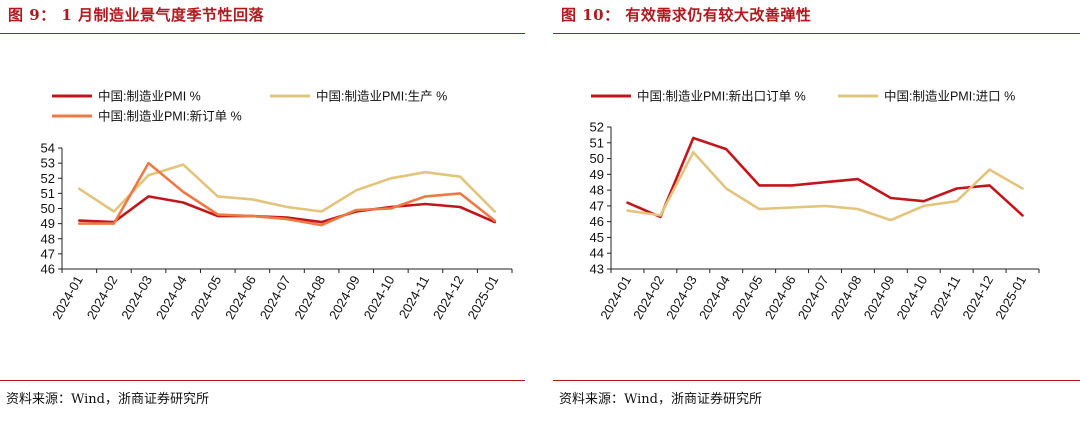 This screenshot has width=1080, height=421. I want to click on y-tick-label: 53, so click(48, 163).